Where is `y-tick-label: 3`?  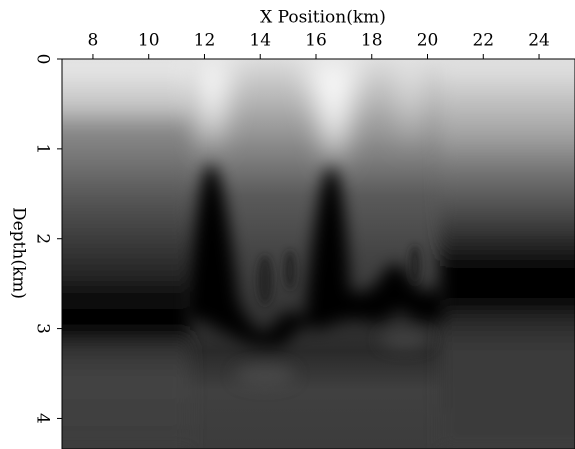 y-tick-label: 3 is located at coordinates (43, 328).